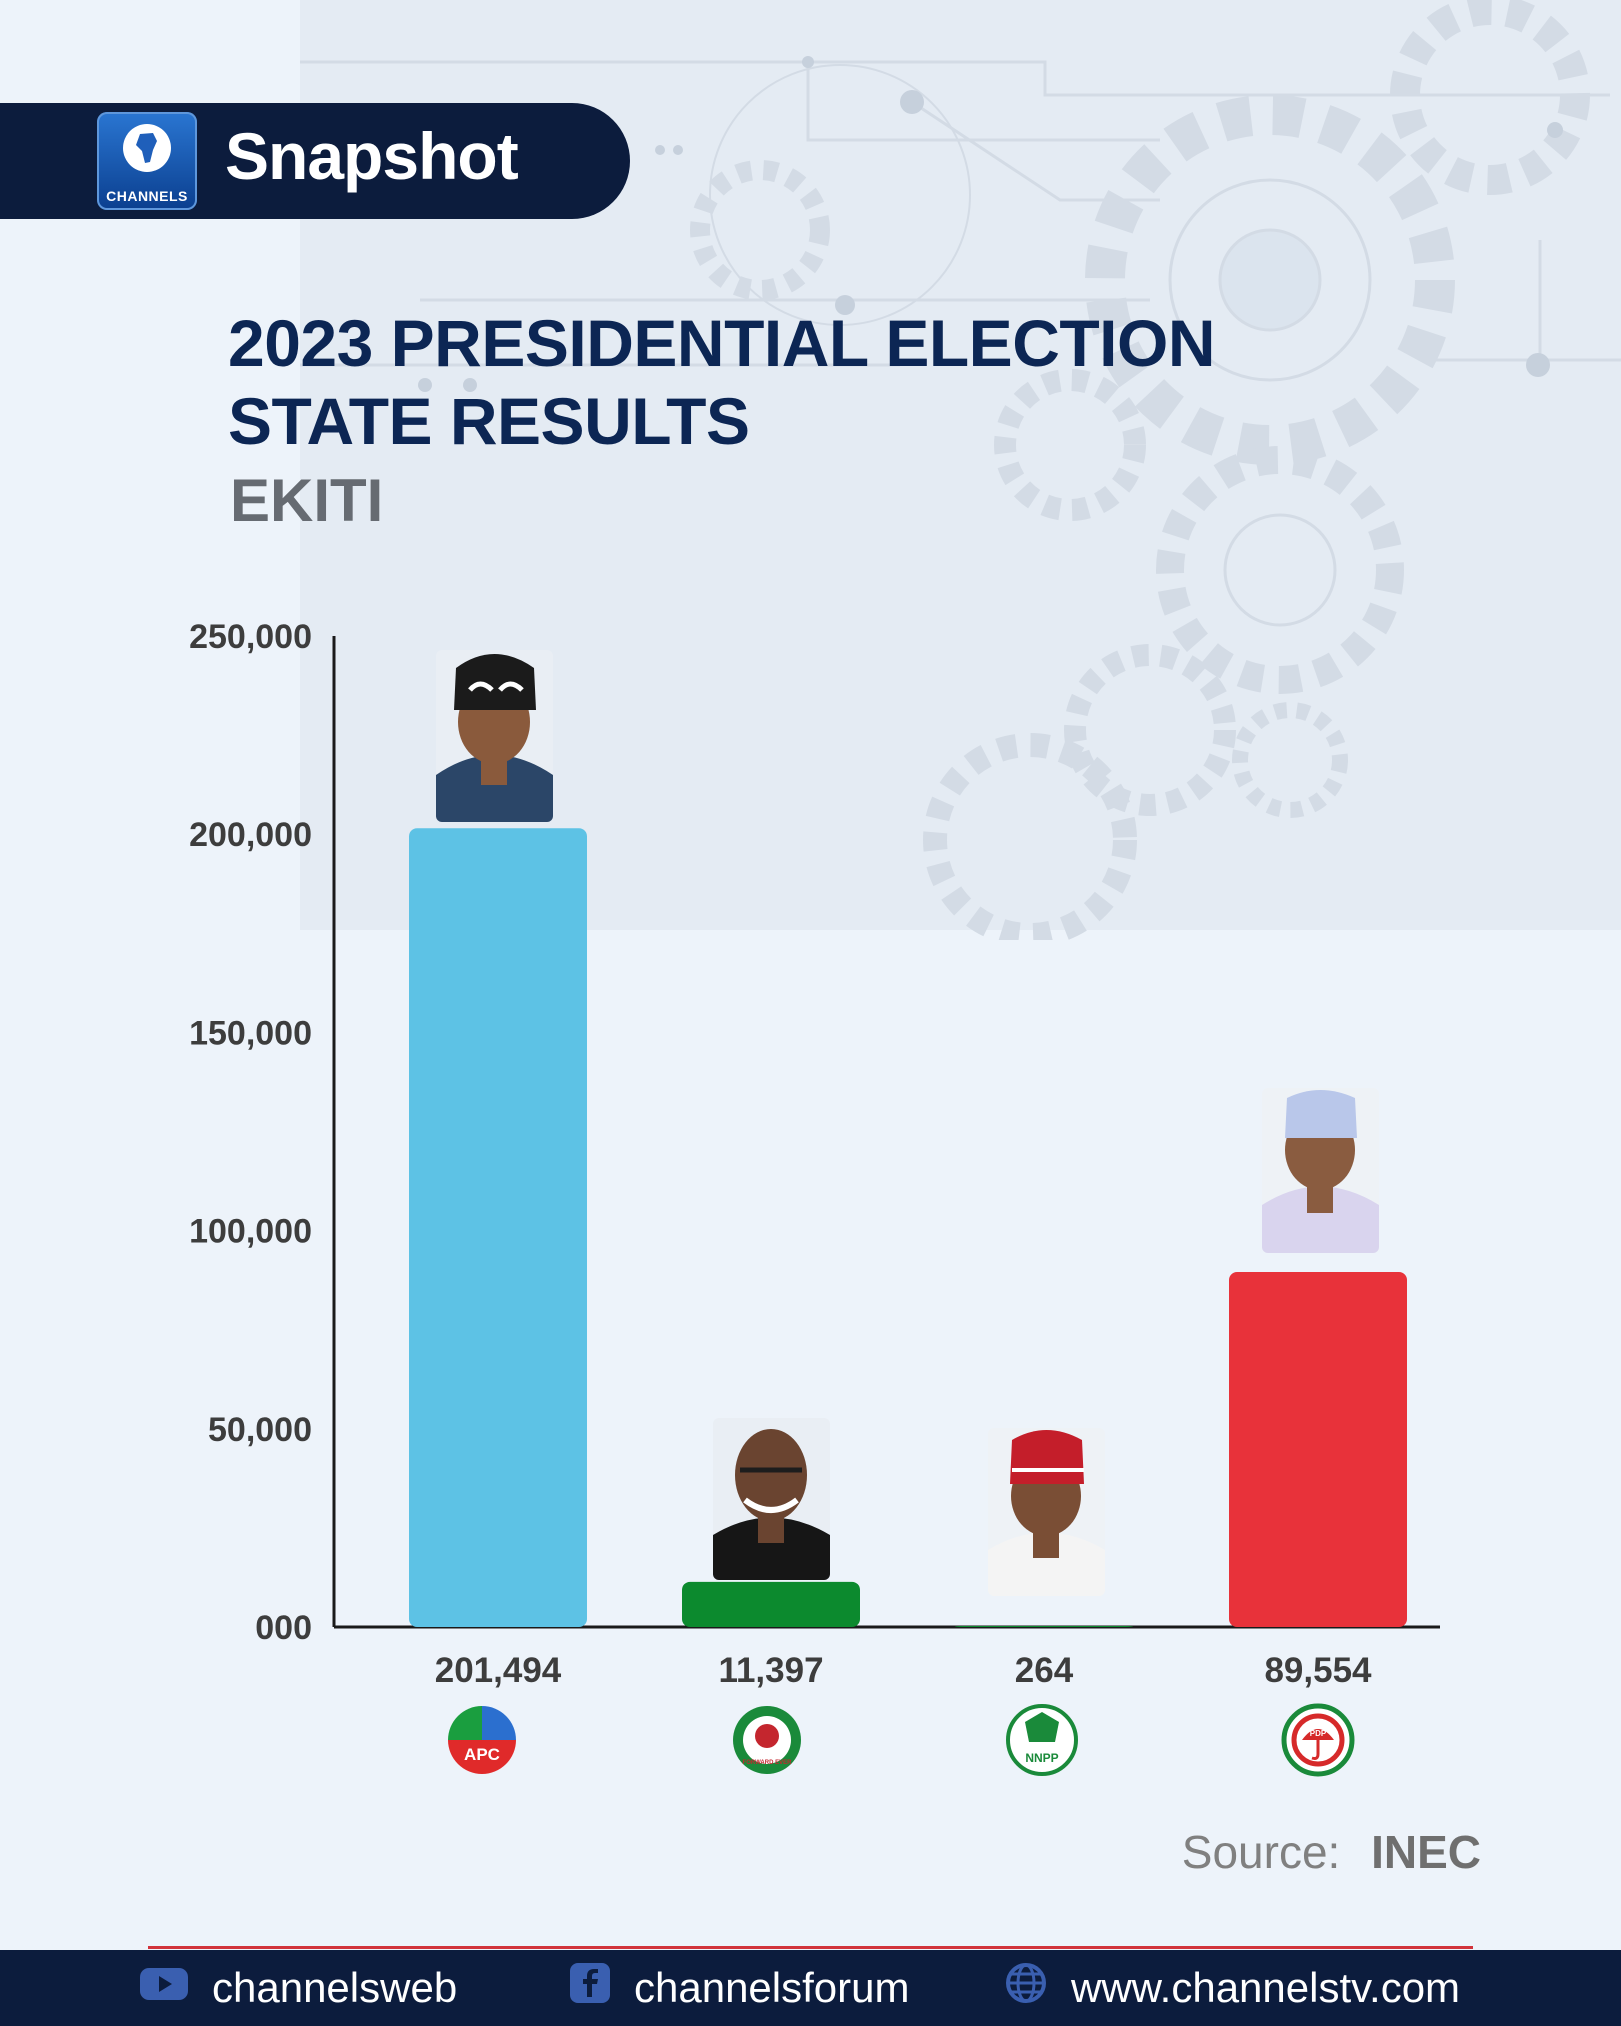 This screenshot has width=1621, height=2026. What do you see at coordinates (489, 421) in the screenshot?
I see `page-subtitle: STATE RESULTS` at bounding box center [489, 421].